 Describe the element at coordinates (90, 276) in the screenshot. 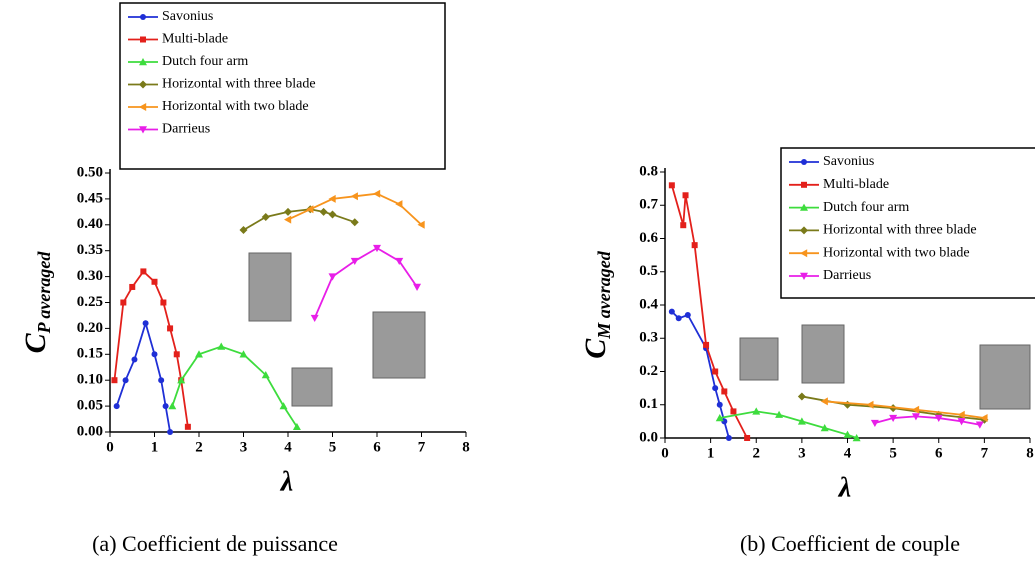

I see `y-tick-label: 0.30` at that location.